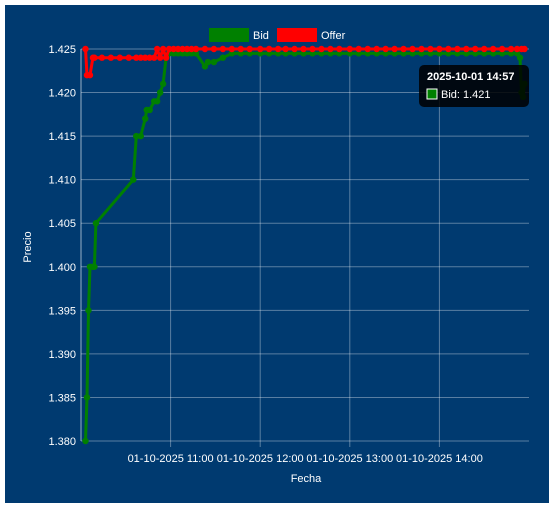  I want to click on tooltip: 2025-10-01 14:57 Bid: 1.421, so click(474, 86).